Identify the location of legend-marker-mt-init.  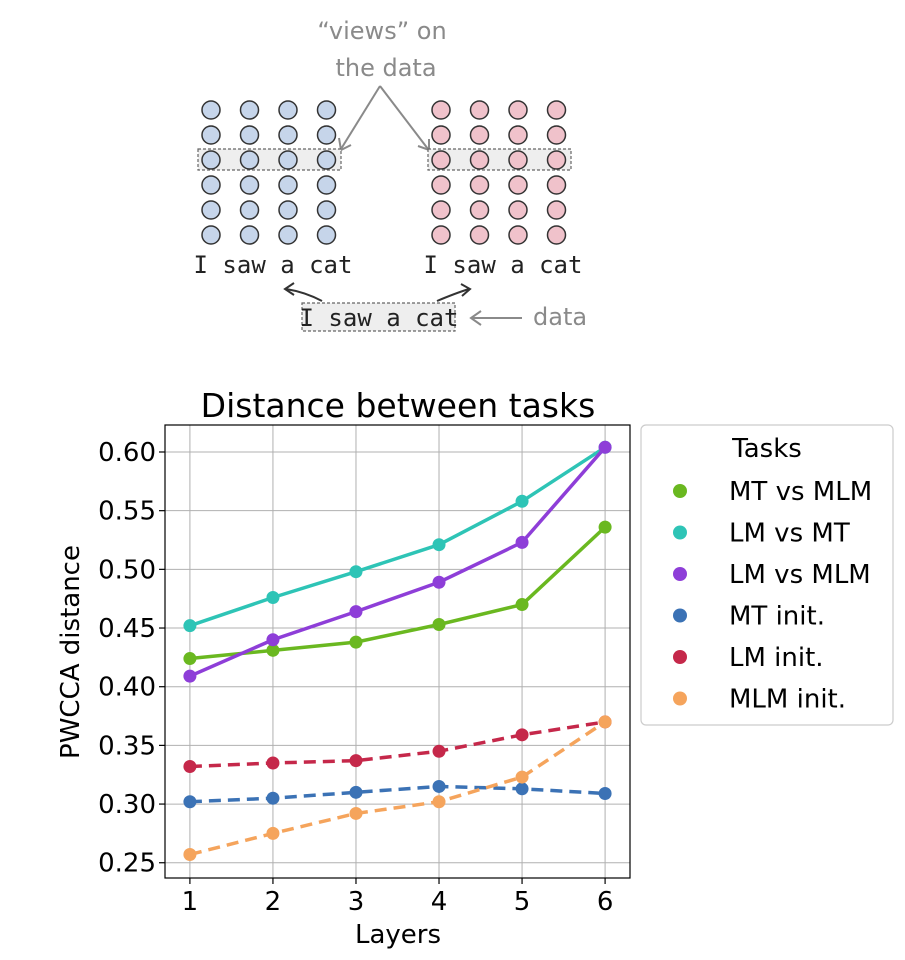
(680, 615).